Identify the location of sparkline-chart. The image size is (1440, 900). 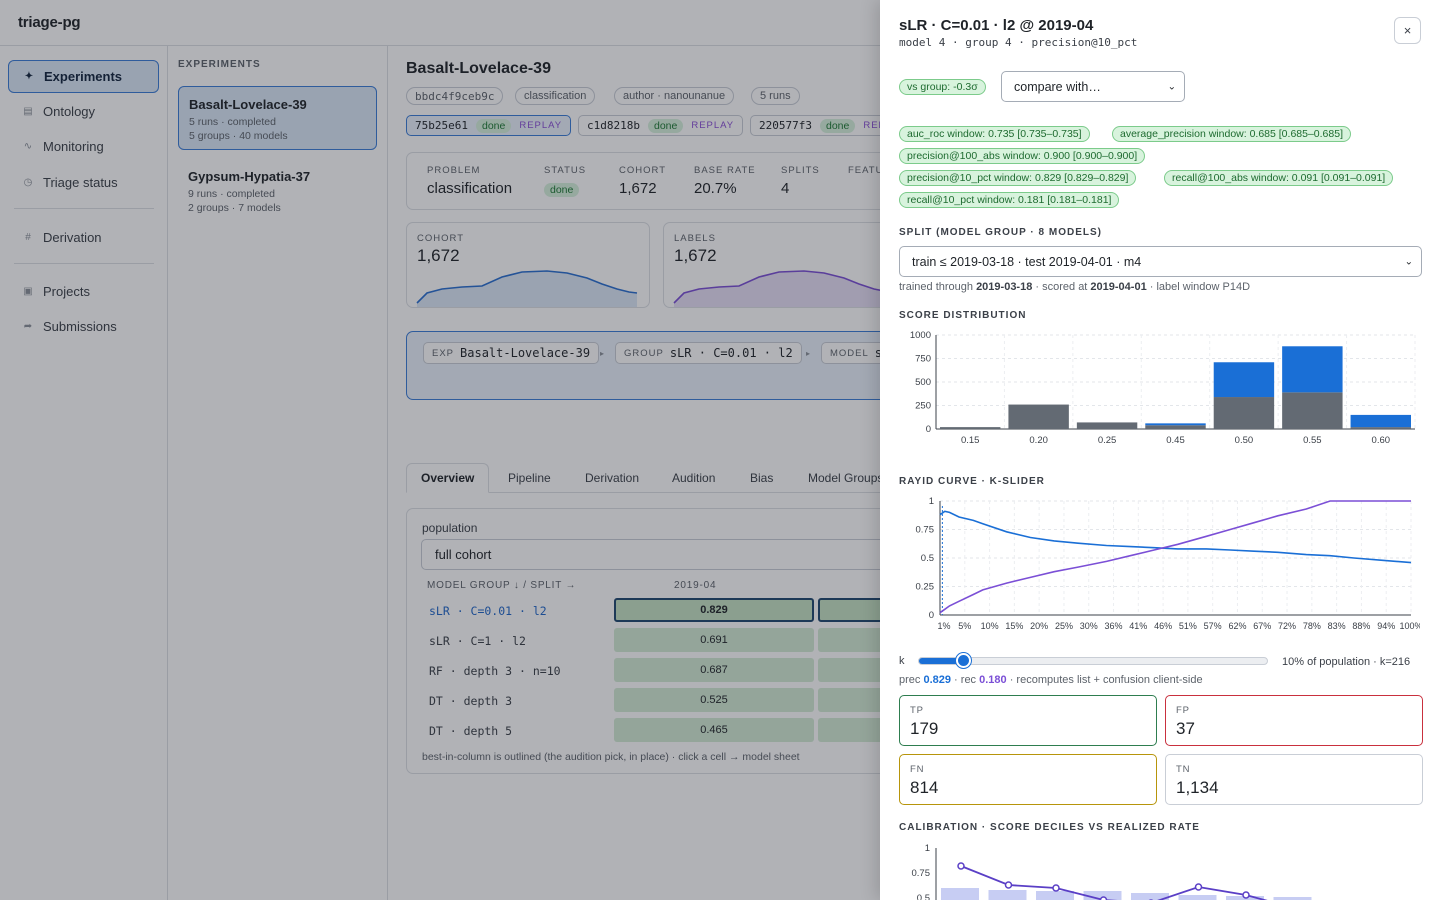
(527, 288).